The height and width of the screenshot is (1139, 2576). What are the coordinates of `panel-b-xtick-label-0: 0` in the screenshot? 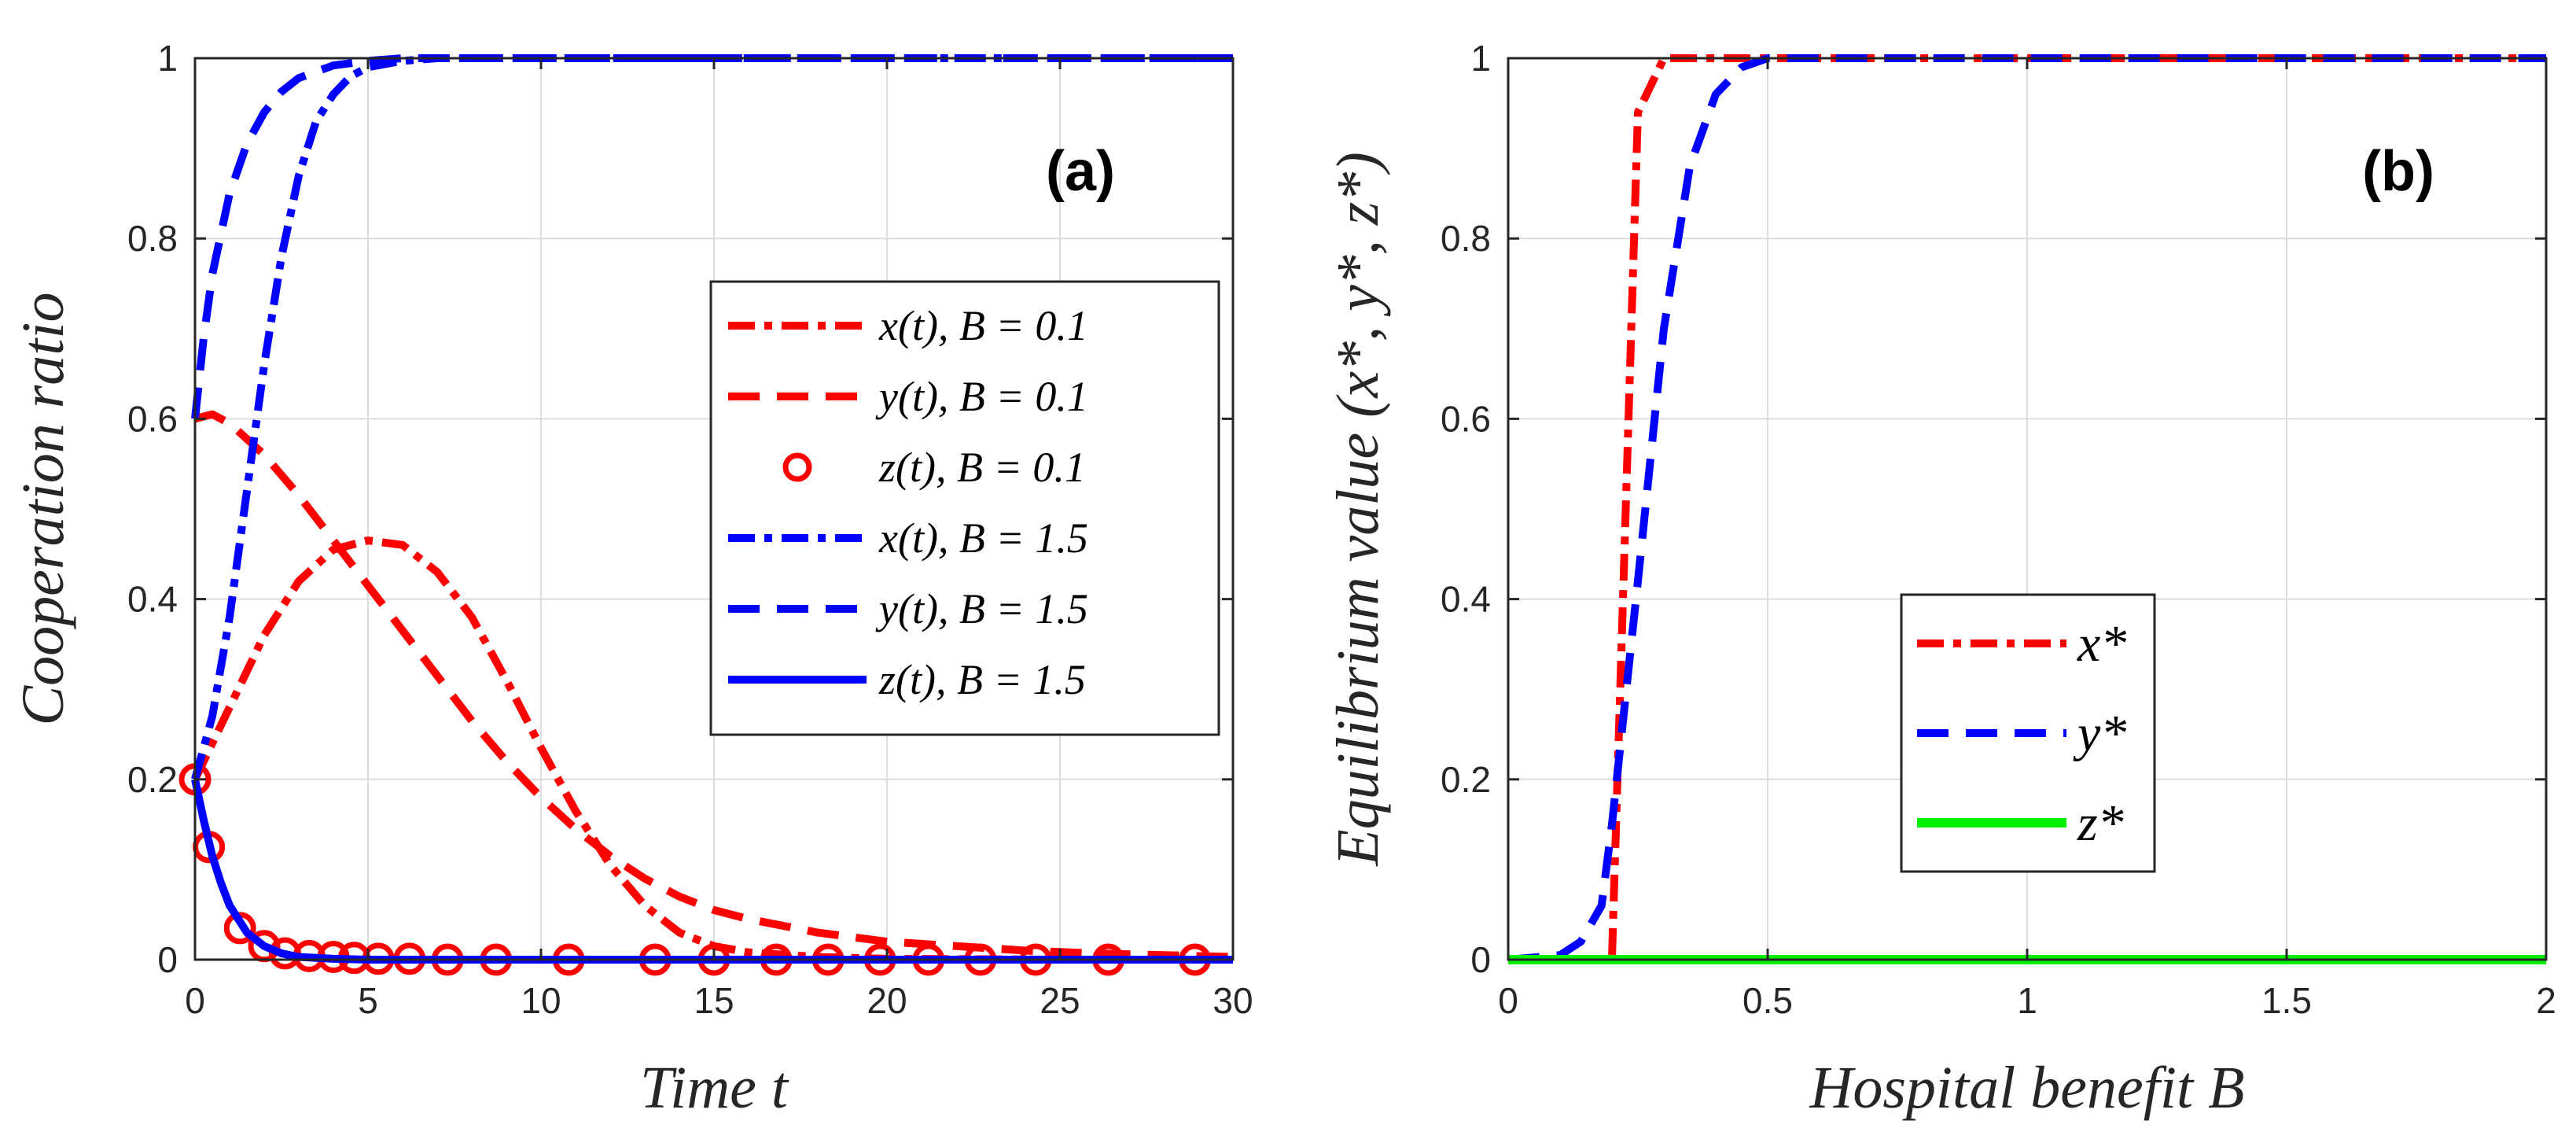 It's located at (1508, 1000).